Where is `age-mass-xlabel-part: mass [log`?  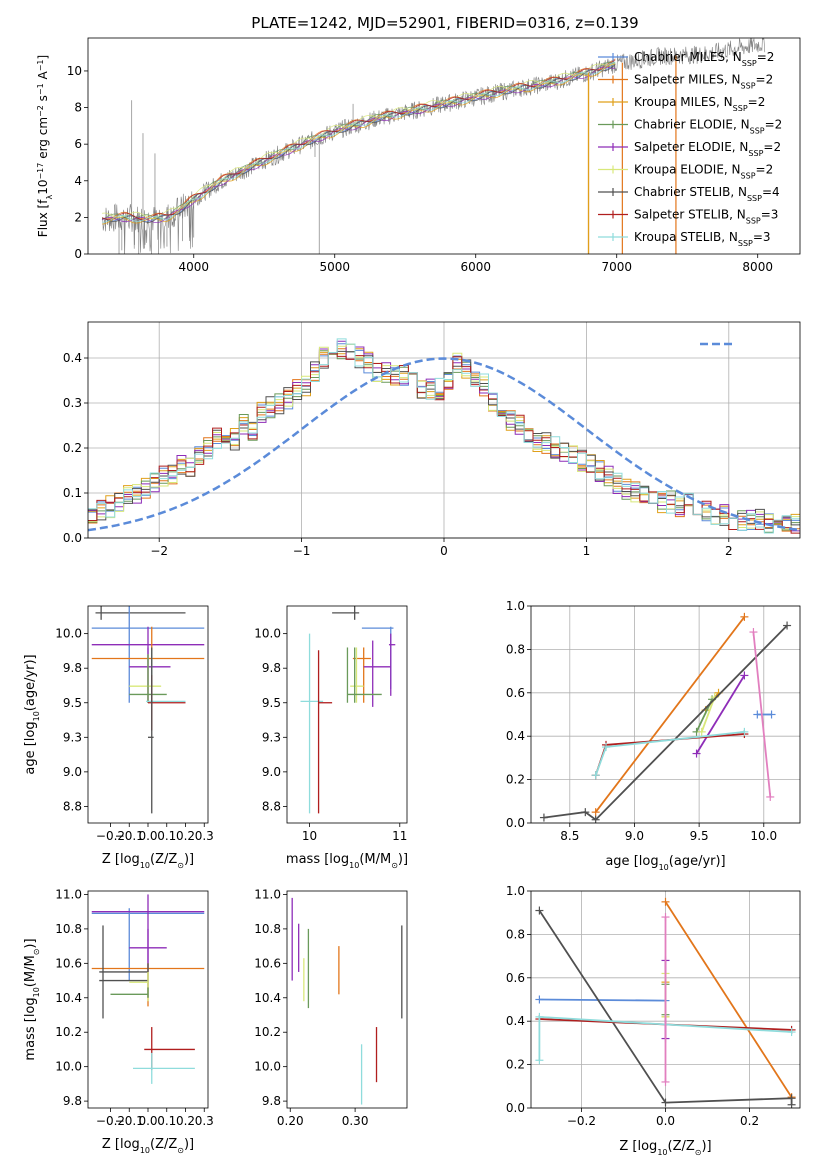
age-mass-xlabel-part: mass [log is located at coordinates (317, 859).